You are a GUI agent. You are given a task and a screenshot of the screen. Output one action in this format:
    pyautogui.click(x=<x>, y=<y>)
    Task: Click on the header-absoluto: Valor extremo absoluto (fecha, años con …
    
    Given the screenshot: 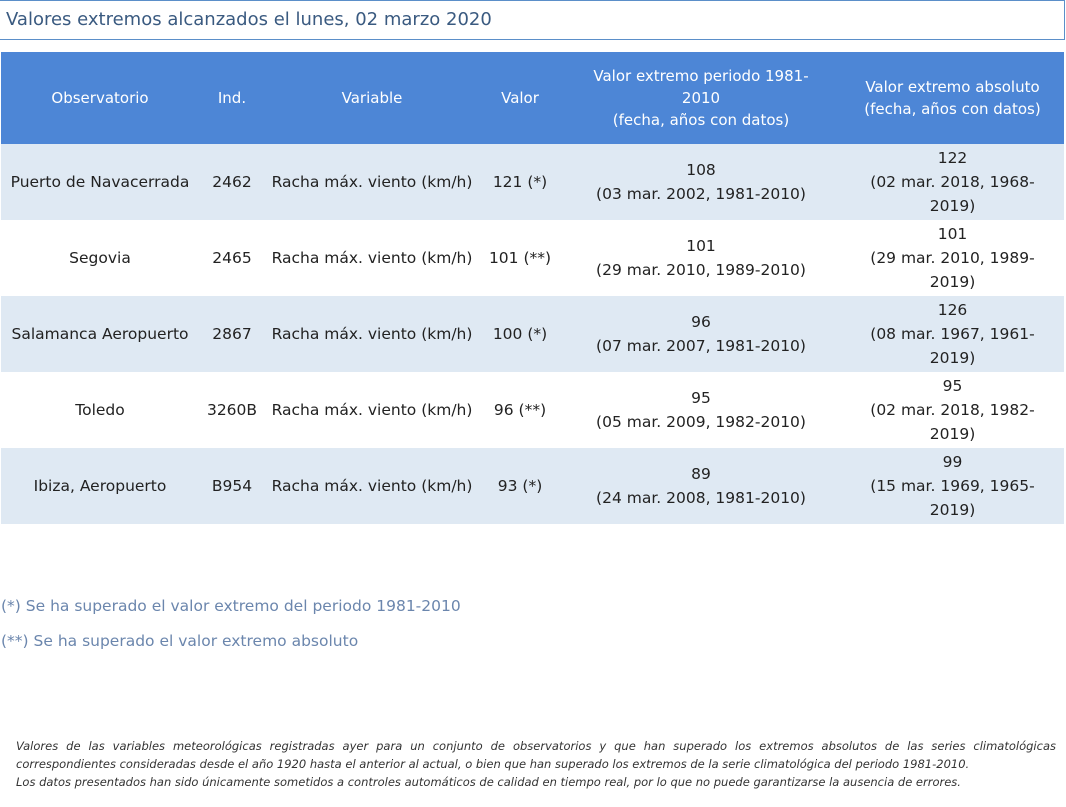 What is the action you would take?
    pyautogui.click(x=952, y=98)
    